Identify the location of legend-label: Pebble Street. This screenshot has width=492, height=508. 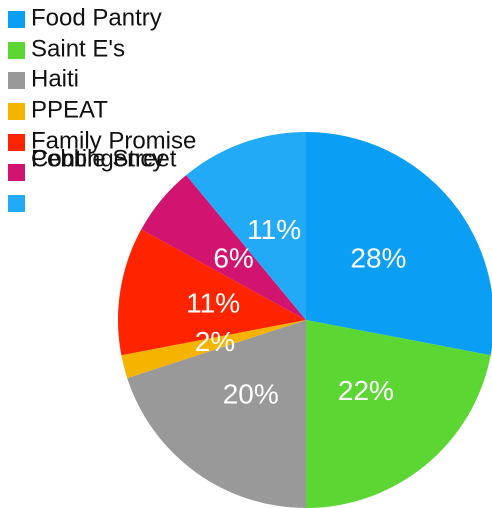
(104, 158).